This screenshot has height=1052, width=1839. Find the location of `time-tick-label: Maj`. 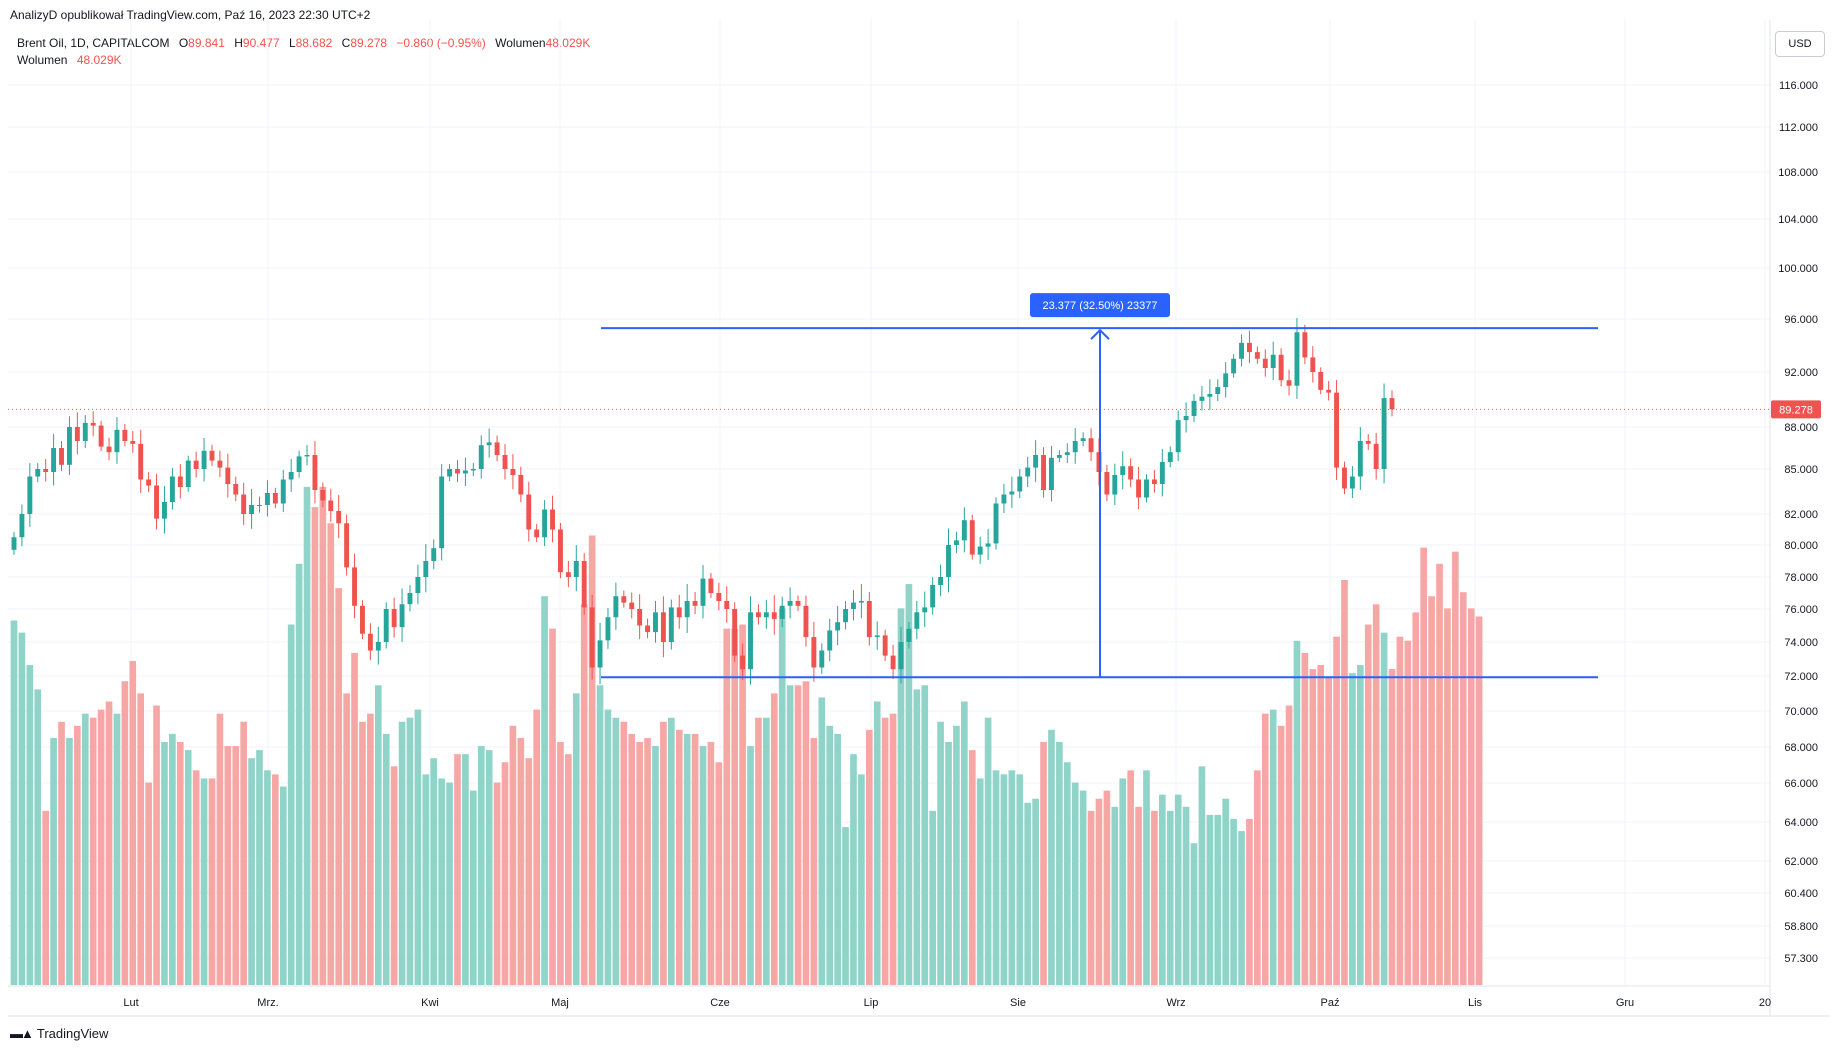

time-tick-label: Maj is located at coordinates (560, 1003).